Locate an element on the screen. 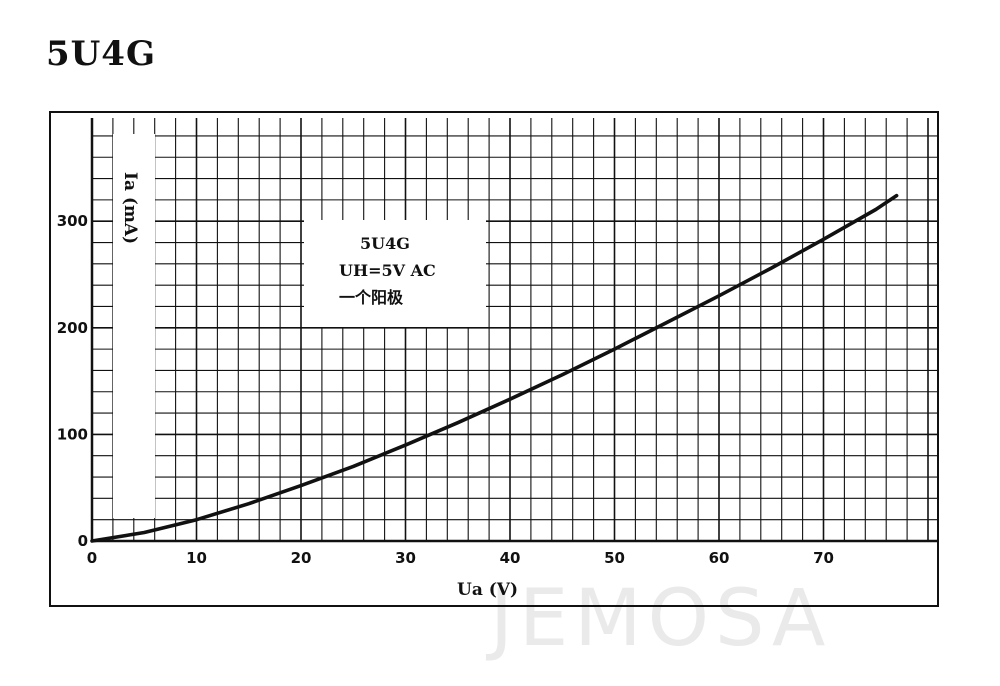  x-tick-label: 0 is located at coordinates (92, 558).